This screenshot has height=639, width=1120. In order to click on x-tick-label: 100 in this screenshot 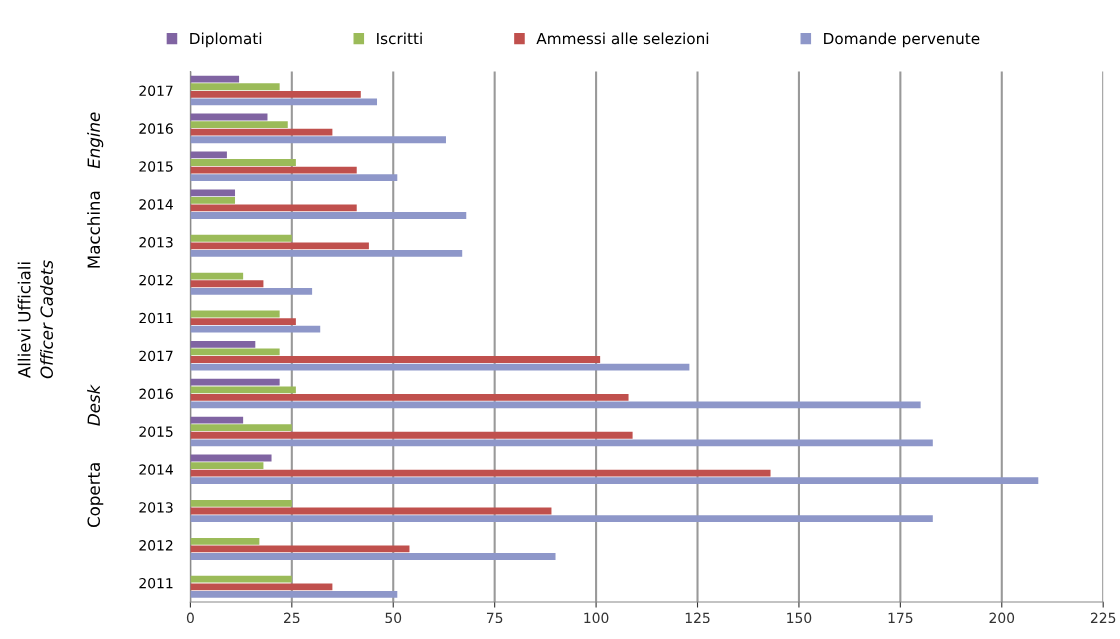, I will do `click(596, 618)`.